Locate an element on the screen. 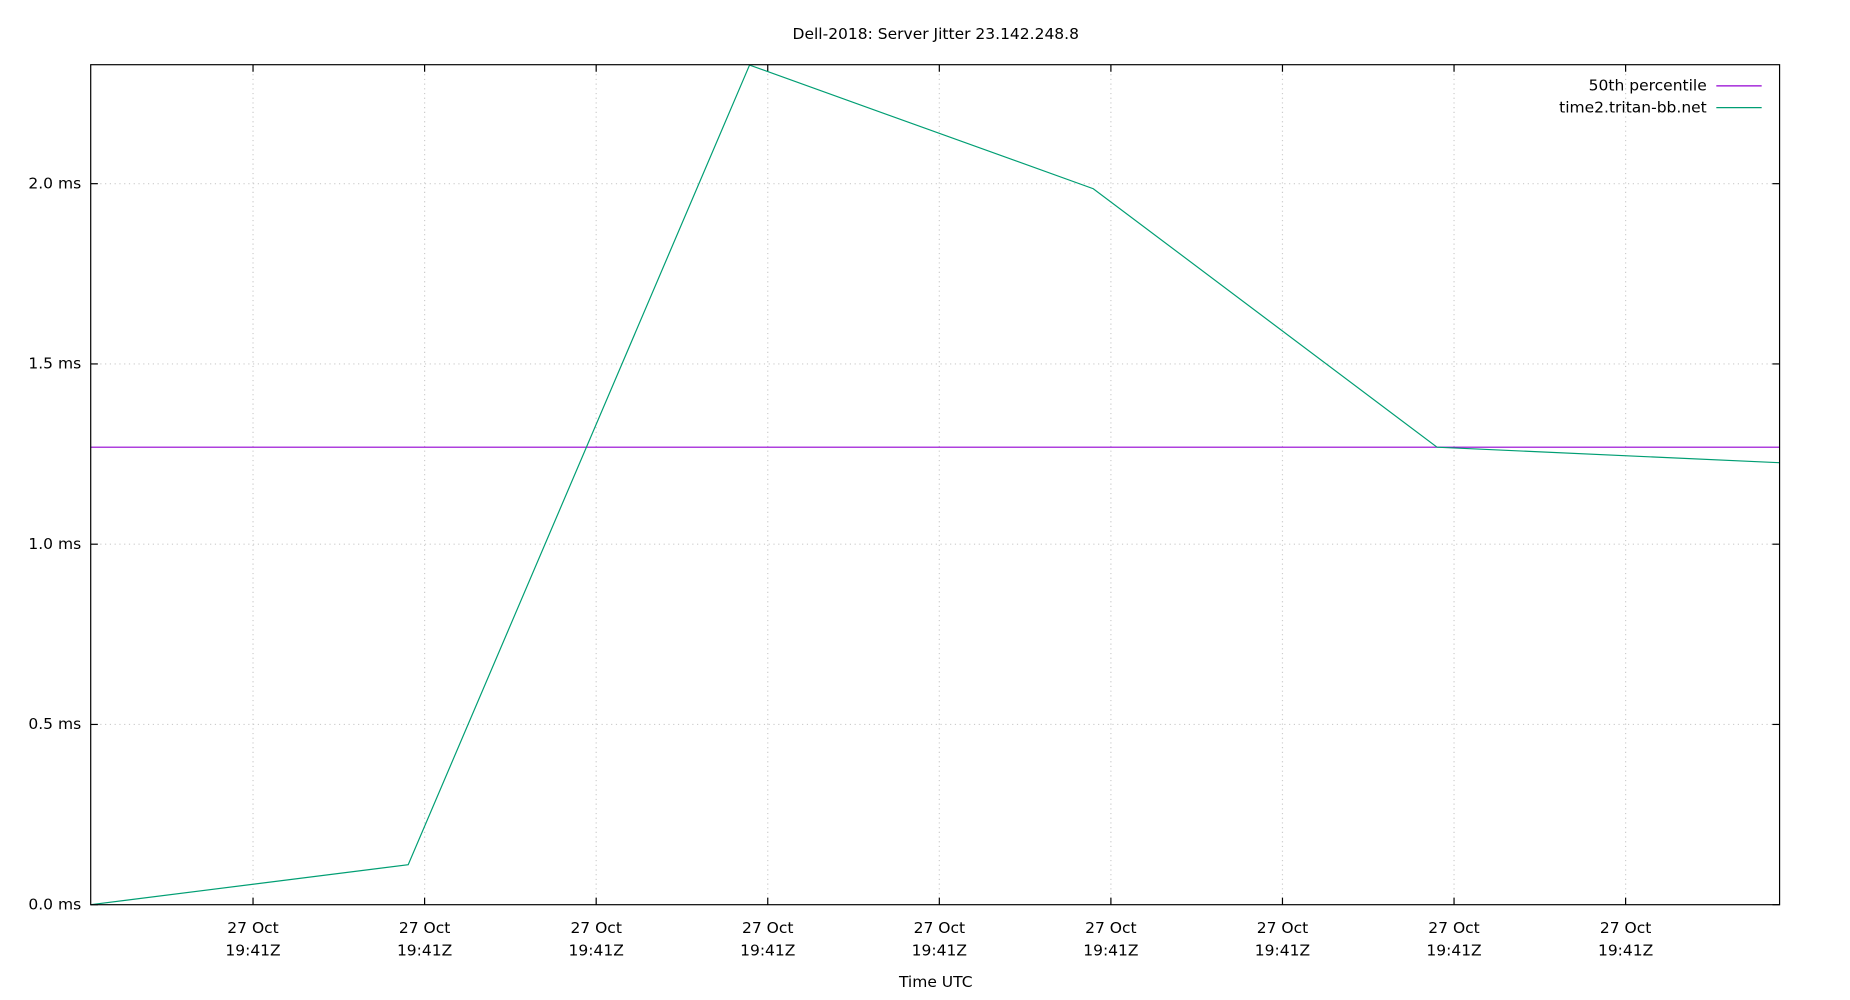 This screenshot has height=1000, width=1850. y-tick-label: 1.5 ms is located at coordinates (54, 364).